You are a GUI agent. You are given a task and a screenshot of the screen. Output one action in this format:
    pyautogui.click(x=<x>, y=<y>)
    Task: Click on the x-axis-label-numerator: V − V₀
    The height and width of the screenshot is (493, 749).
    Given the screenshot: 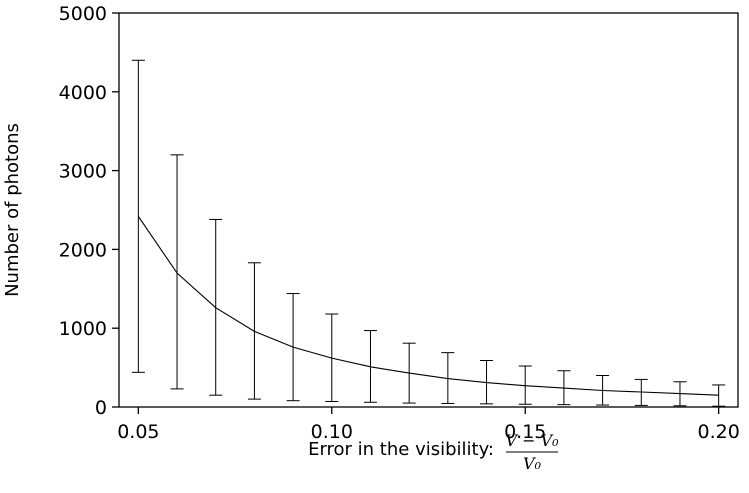 What is the action you would take?
    pyautogui.click(x=532, y=440)
    